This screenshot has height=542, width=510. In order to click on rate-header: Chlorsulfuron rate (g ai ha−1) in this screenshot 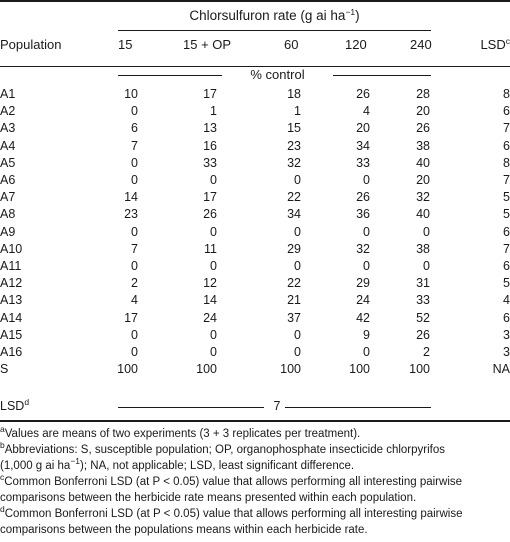, I will do `click(274, 15)`.